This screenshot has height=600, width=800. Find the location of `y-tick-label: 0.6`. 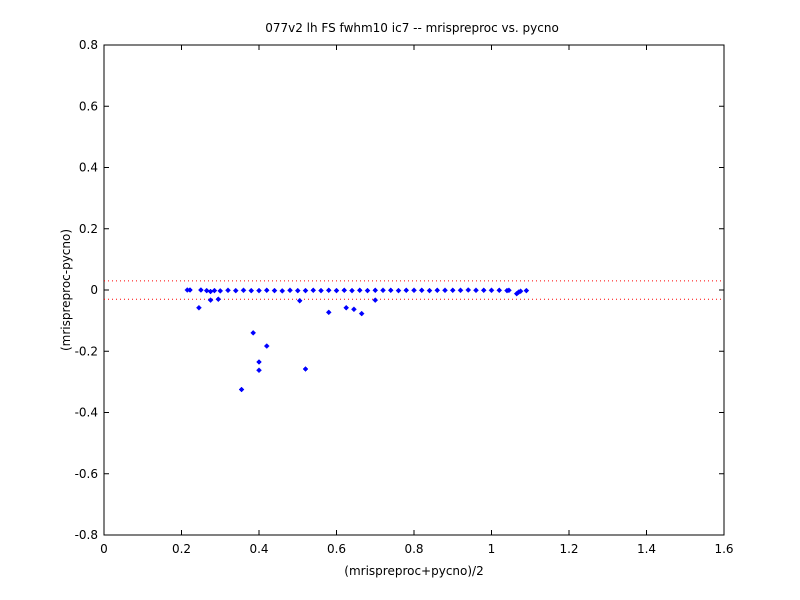

y-tick-label: 0.6 is located at coordinates (88, 106).